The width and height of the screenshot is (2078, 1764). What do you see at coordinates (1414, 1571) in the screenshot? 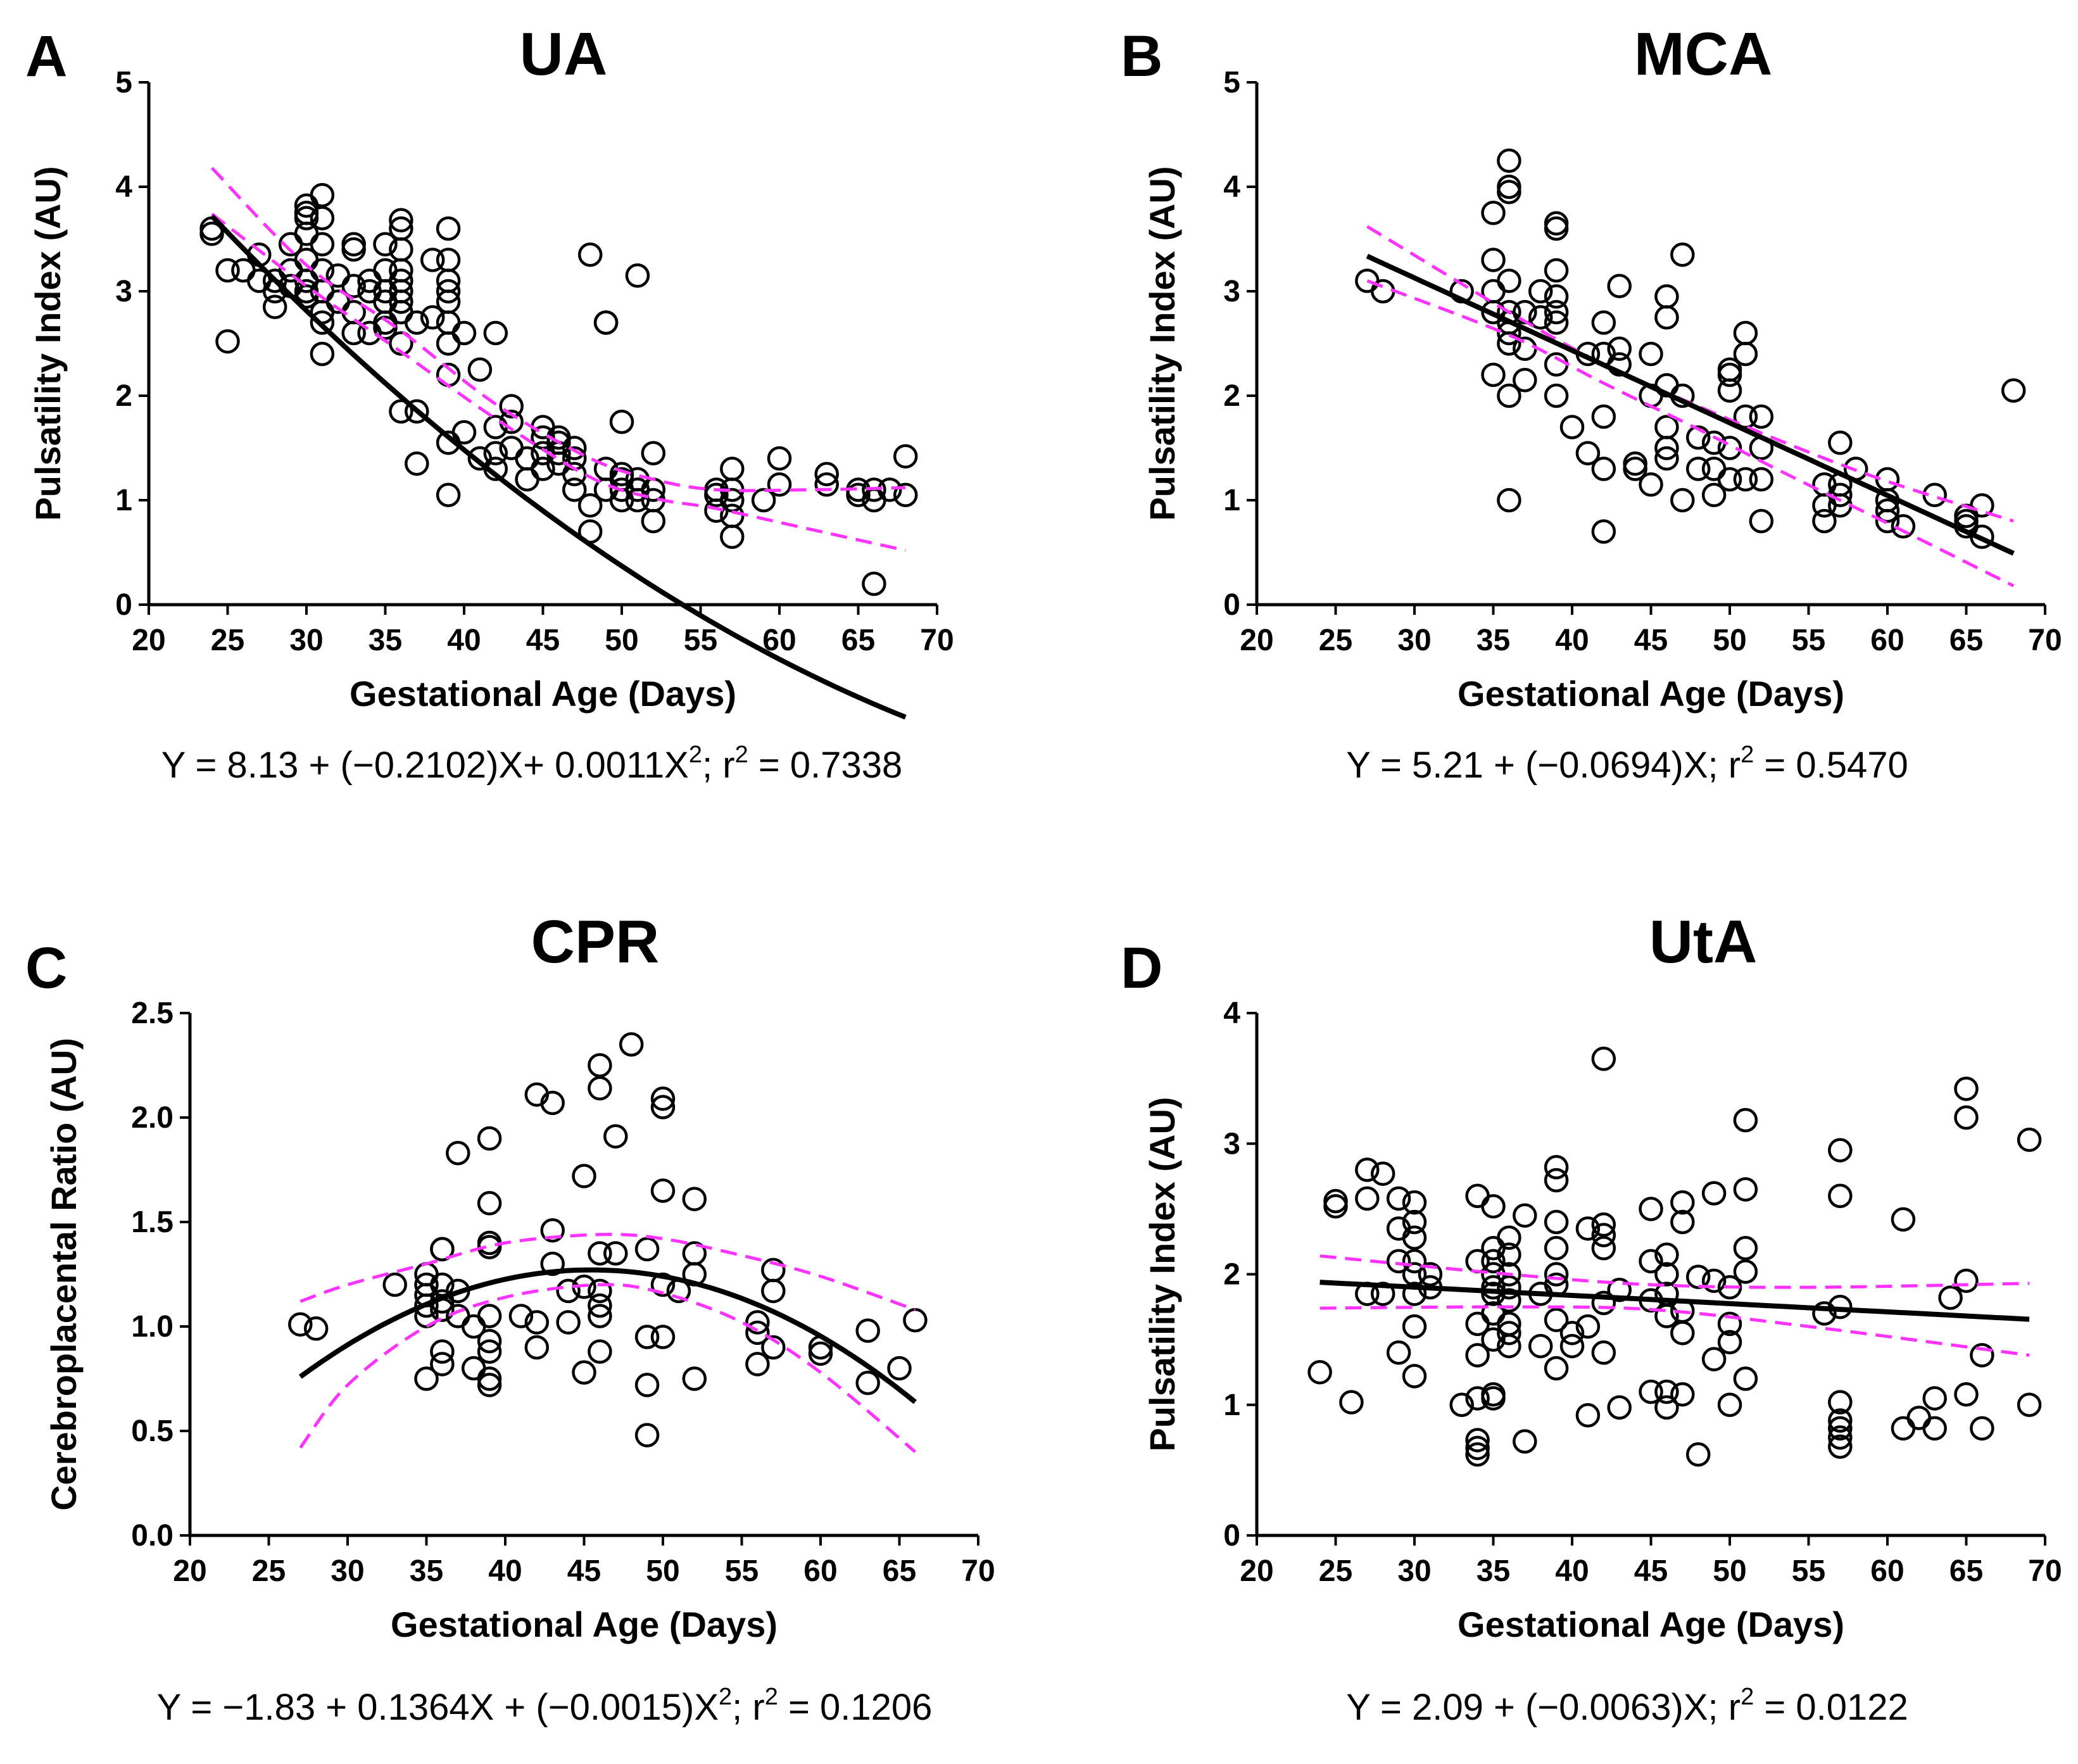
I see `x-tick-label: 30` at bounding box center [1414, 1571].